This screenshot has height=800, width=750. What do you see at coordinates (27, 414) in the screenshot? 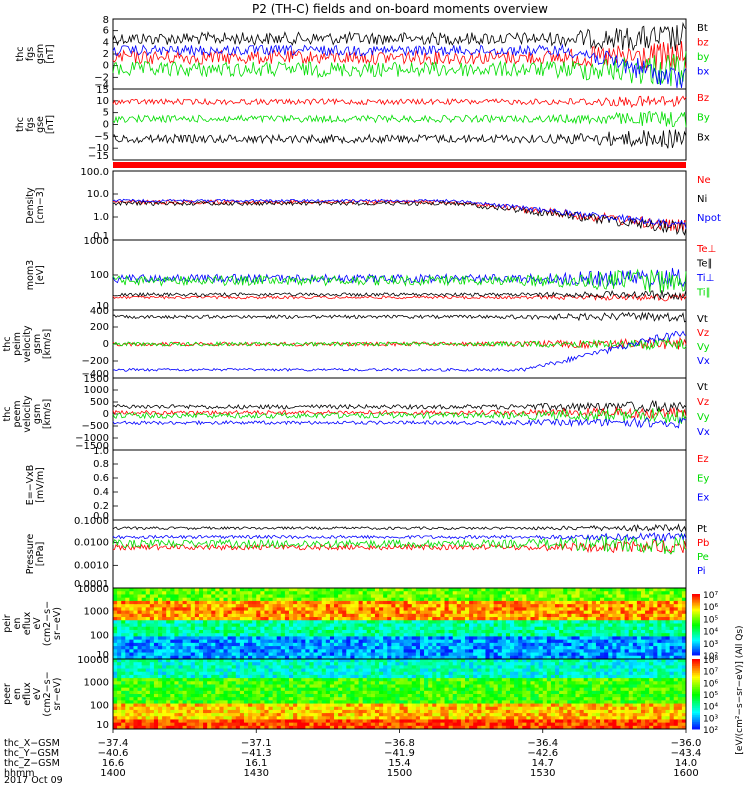
I see `y-axis-label: velocity` at bounding box center [27, 414].